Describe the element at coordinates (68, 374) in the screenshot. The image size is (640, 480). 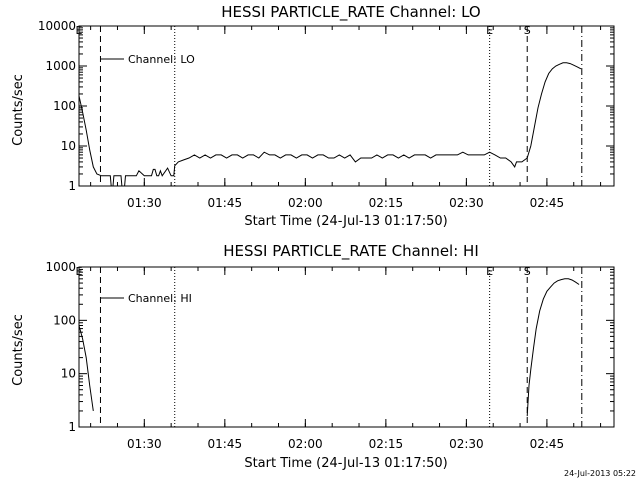
I see `chart-hi-y-tick-label-1: 10` at that location.